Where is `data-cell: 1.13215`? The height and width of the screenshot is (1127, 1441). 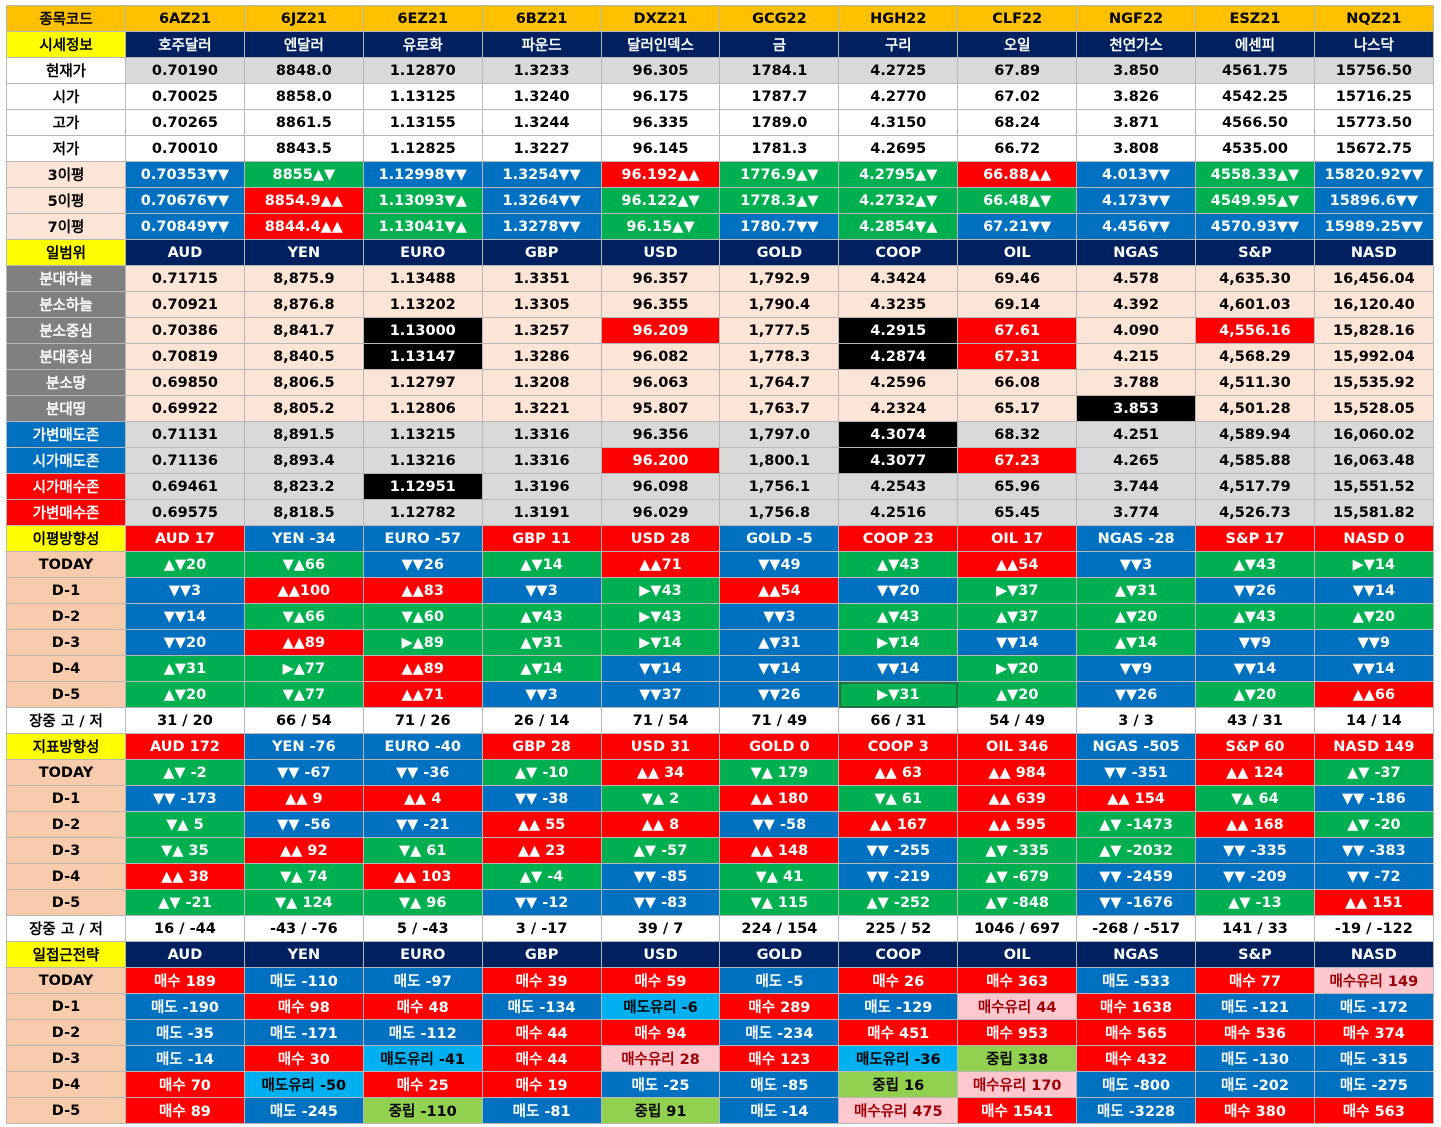 data-cell: 1.13215 is located at coordinates (422, 434).